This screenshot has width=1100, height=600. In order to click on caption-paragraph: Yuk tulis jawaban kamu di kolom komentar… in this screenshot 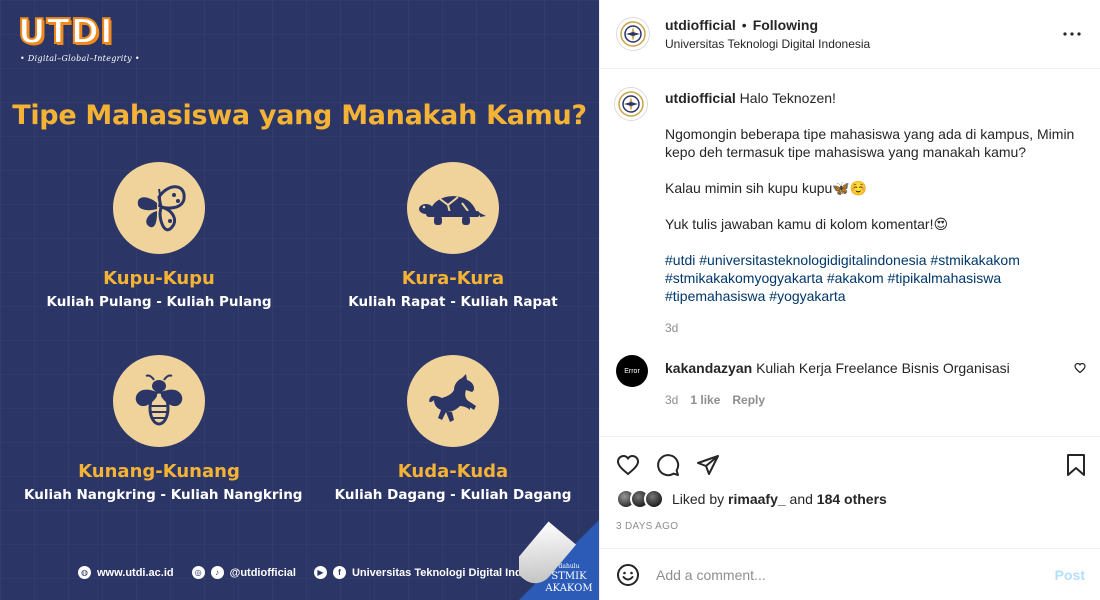, I will do `click(807, 224)`.